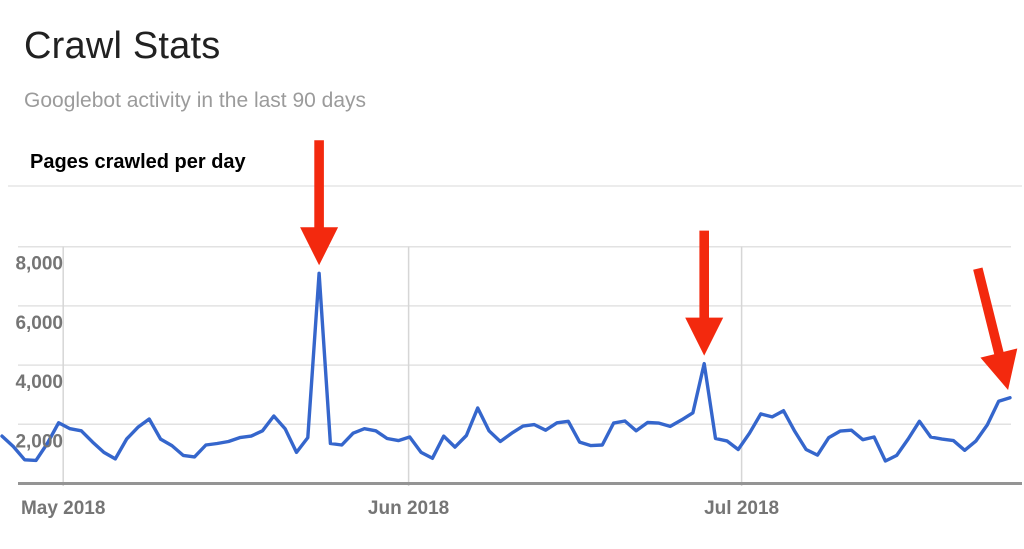 This screenshot has height=549, width=1024. What do you see at coordinates (39, 264) in the screenshot?
I see `y-axis-label: 8,000` at bounding box center [39, 264].